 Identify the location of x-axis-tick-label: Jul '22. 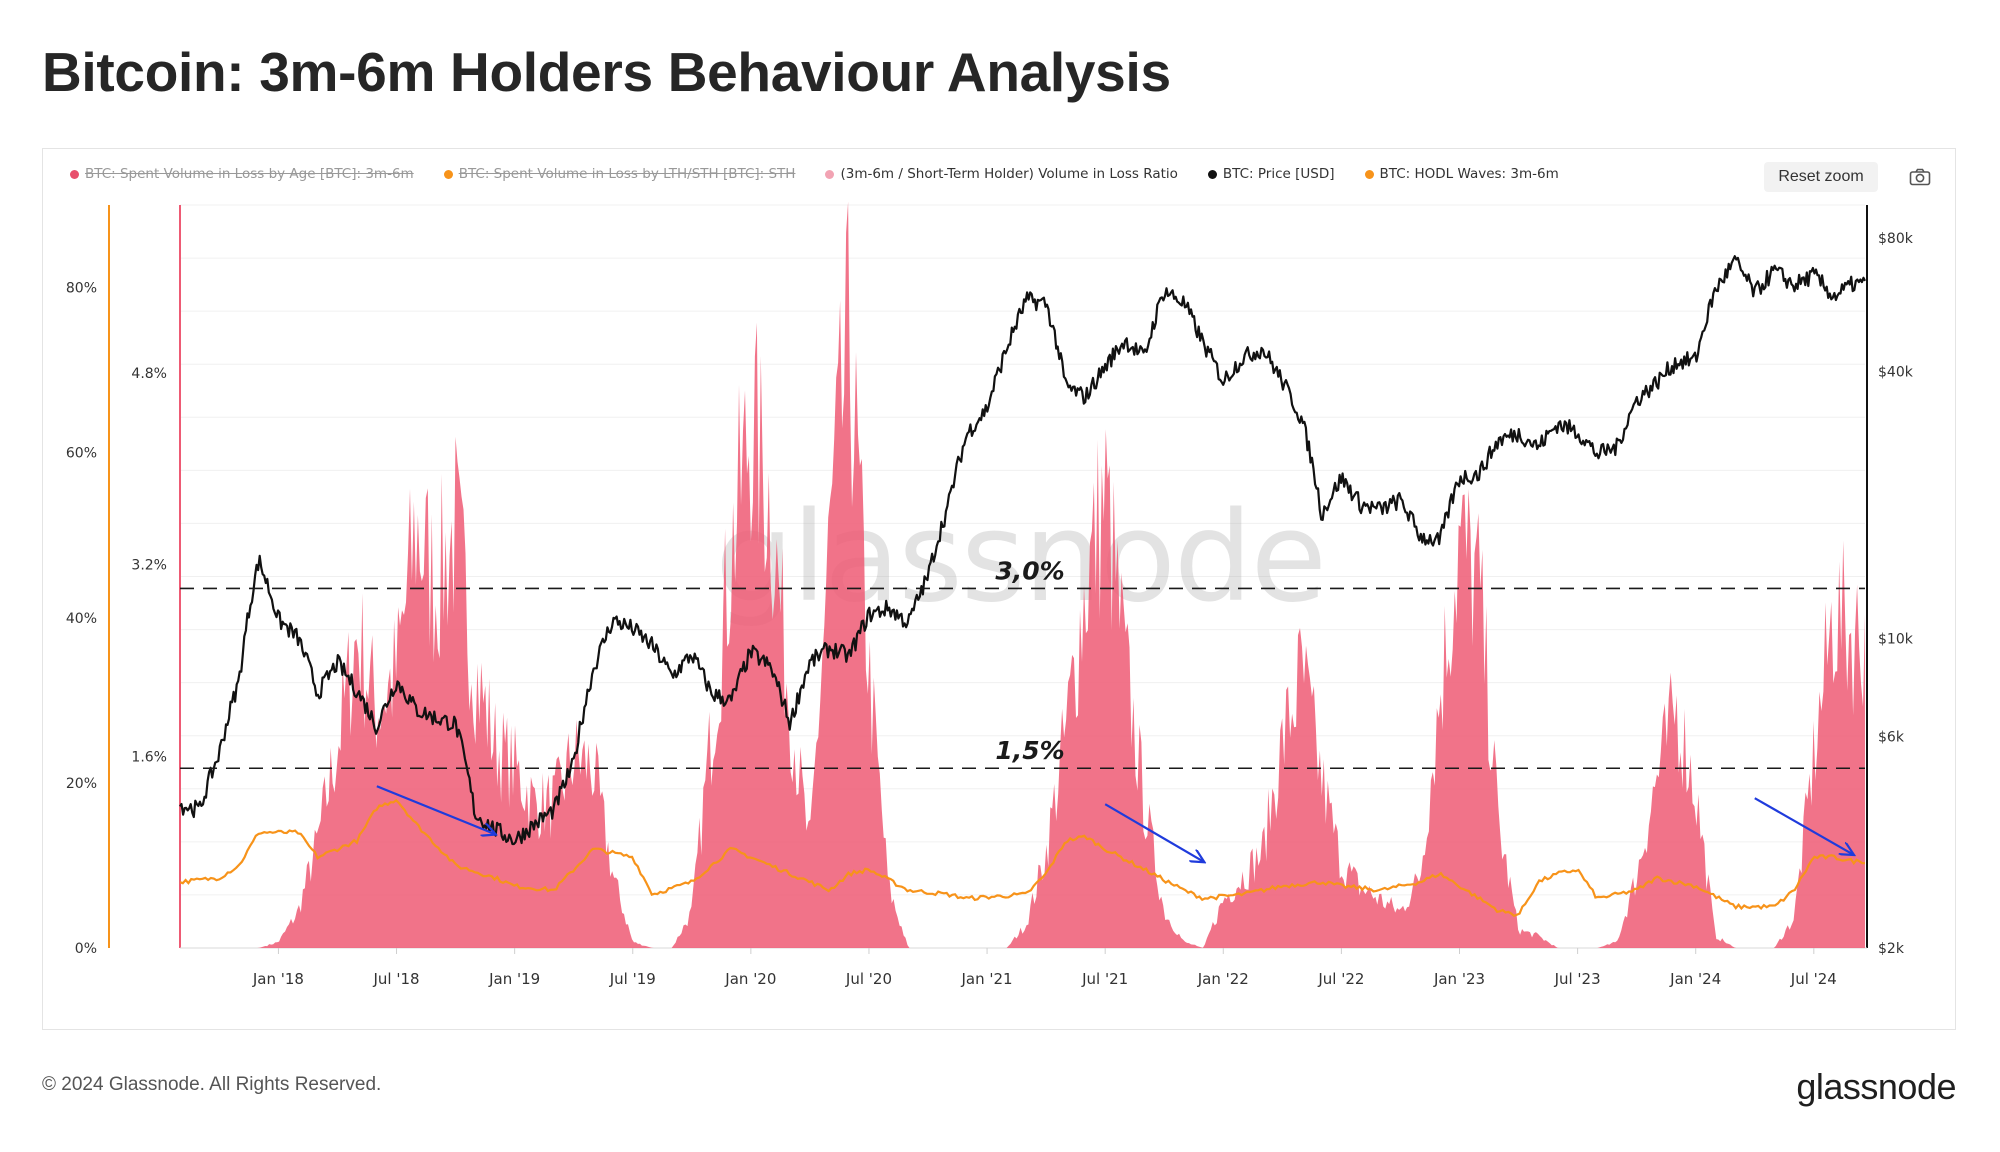
(1340, 979).